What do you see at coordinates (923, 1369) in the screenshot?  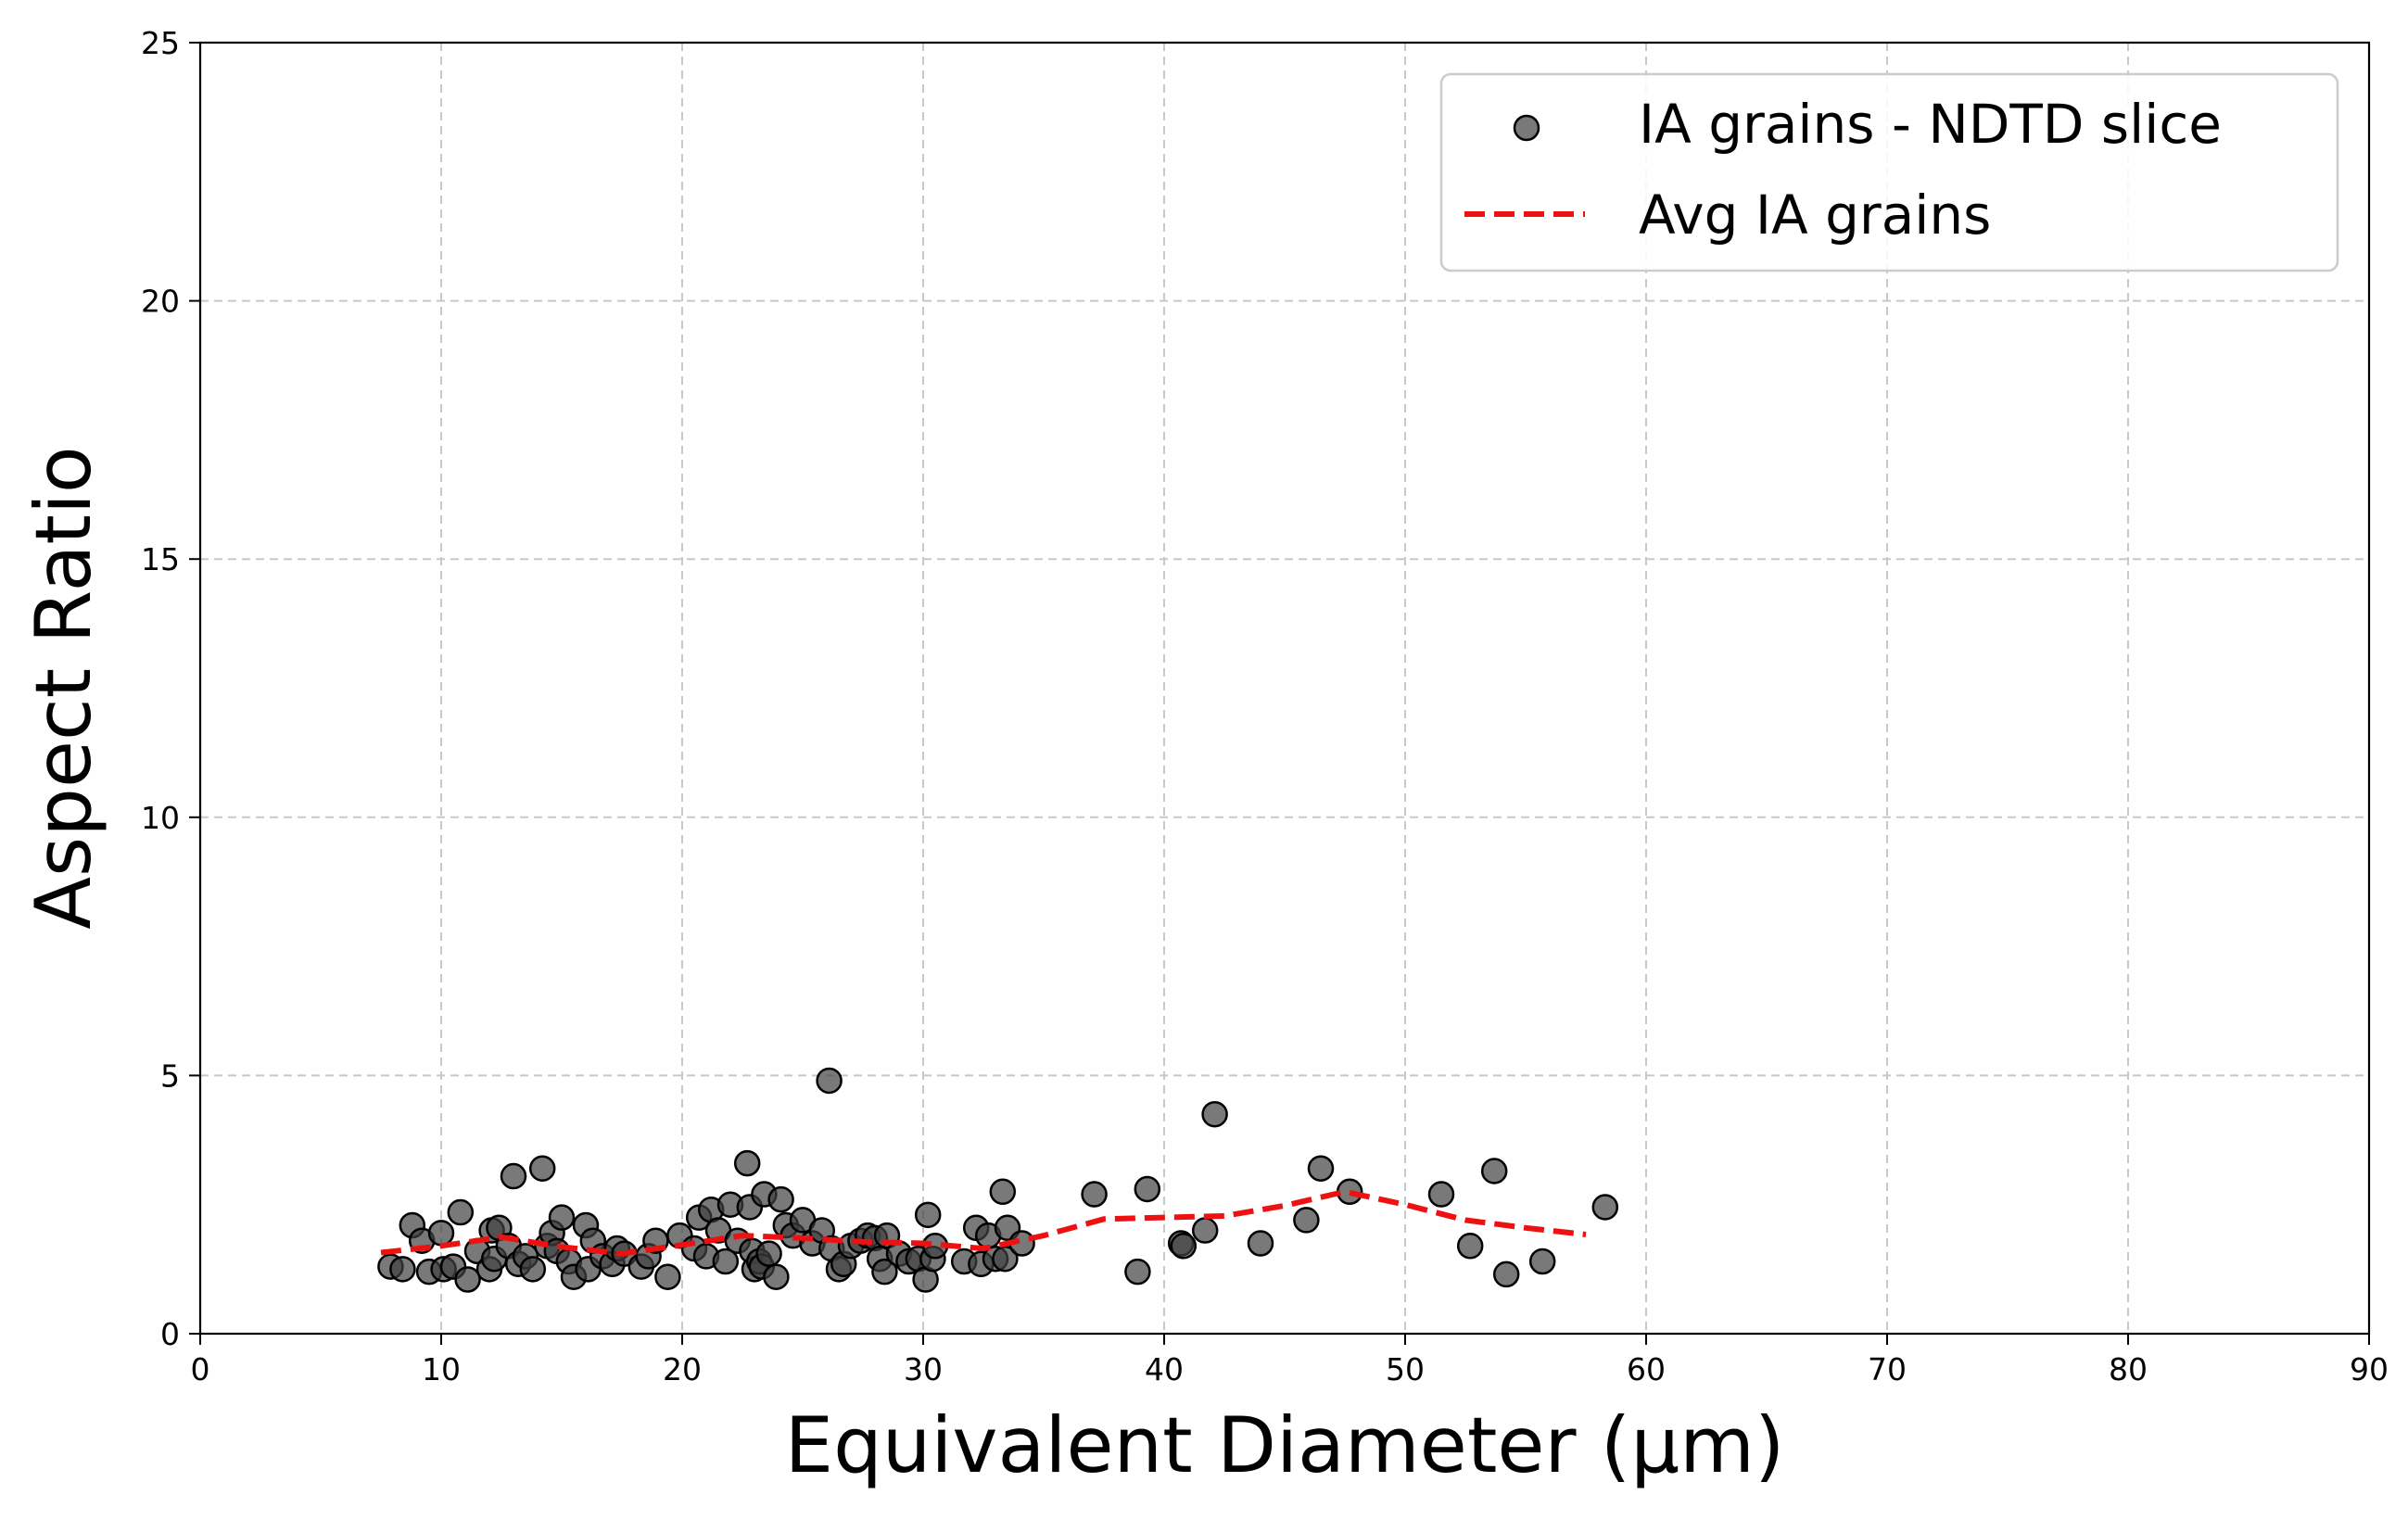 I see `x-tick-label: 30` at bounding box center [923, 1369].